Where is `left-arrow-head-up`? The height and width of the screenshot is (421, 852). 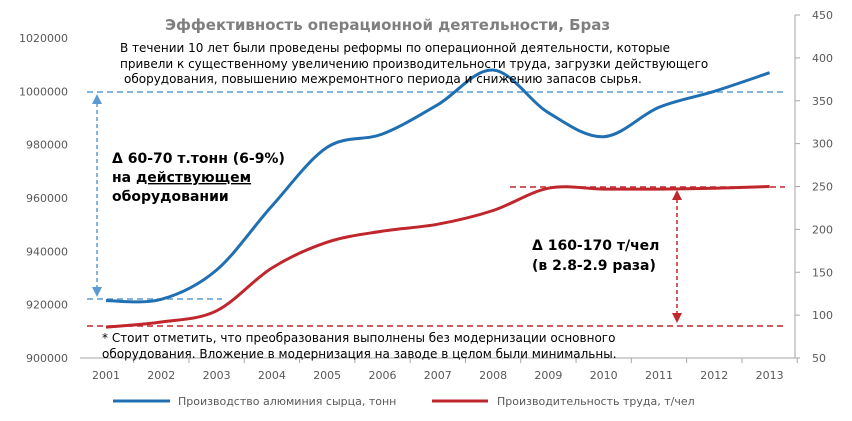 left-arrow-head-up is located at coordinates (97, 99).